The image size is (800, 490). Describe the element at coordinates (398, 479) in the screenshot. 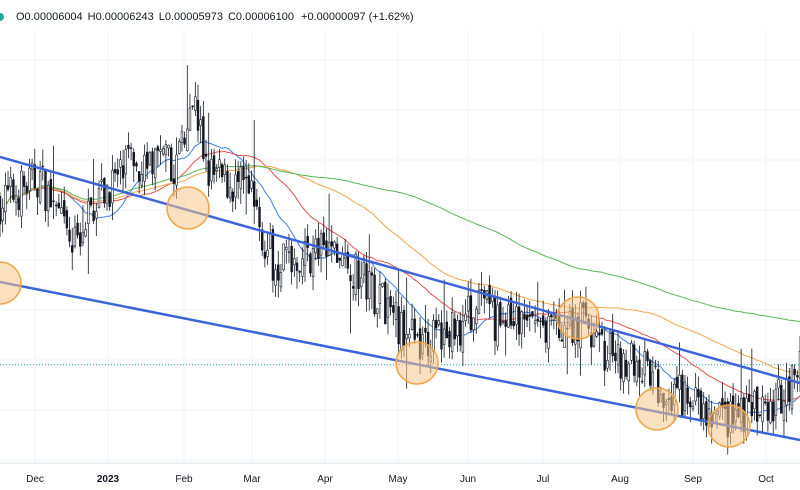

I see `x-tick-label: May` at that location.